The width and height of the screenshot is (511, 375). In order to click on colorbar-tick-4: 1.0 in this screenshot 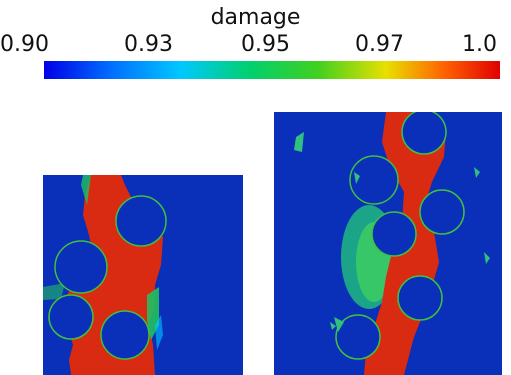, I will do `click(479, 44)`.